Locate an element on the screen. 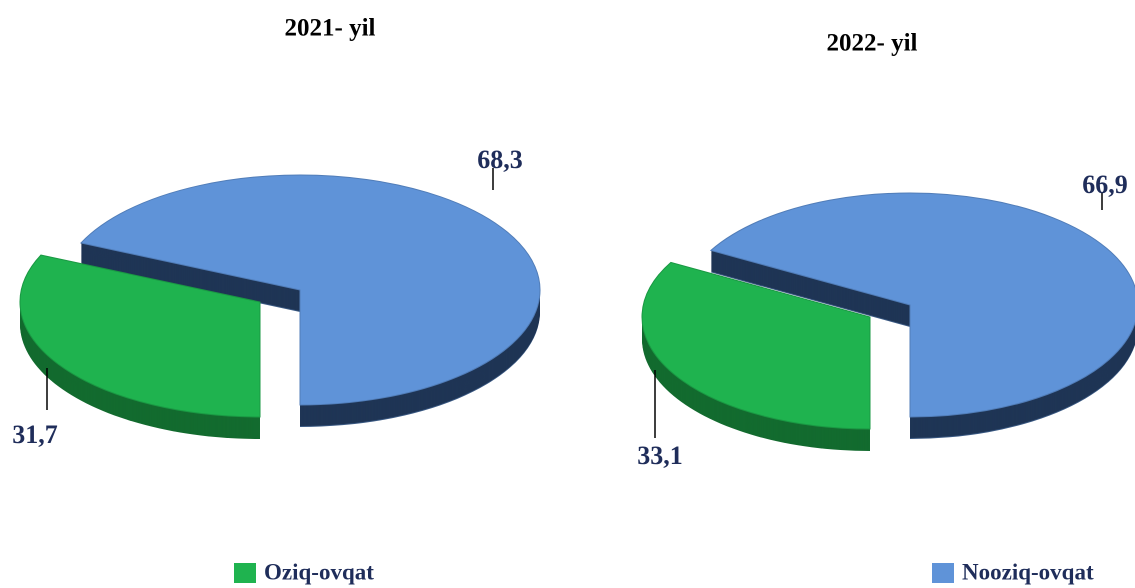  legend-label: Oziq-ovqat is located at coordinates (319, 571).